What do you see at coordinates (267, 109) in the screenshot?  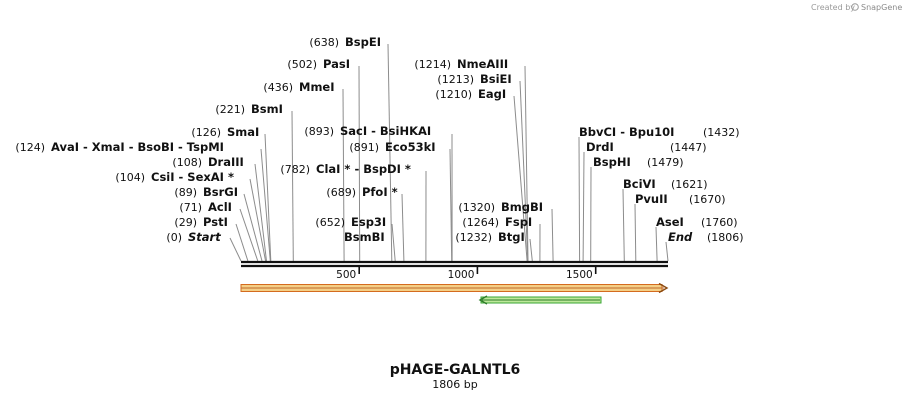 I see `site-enzyme-name: BsmI` at bounding box center [267, 109].